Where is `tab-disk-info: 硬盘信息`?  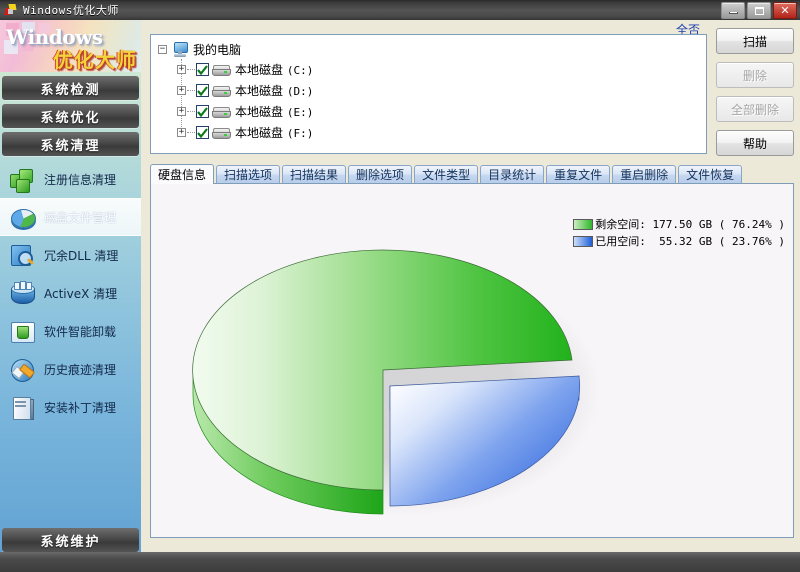 tab-disk-info: 硬盘信息 is located at coordinates (182, 174).